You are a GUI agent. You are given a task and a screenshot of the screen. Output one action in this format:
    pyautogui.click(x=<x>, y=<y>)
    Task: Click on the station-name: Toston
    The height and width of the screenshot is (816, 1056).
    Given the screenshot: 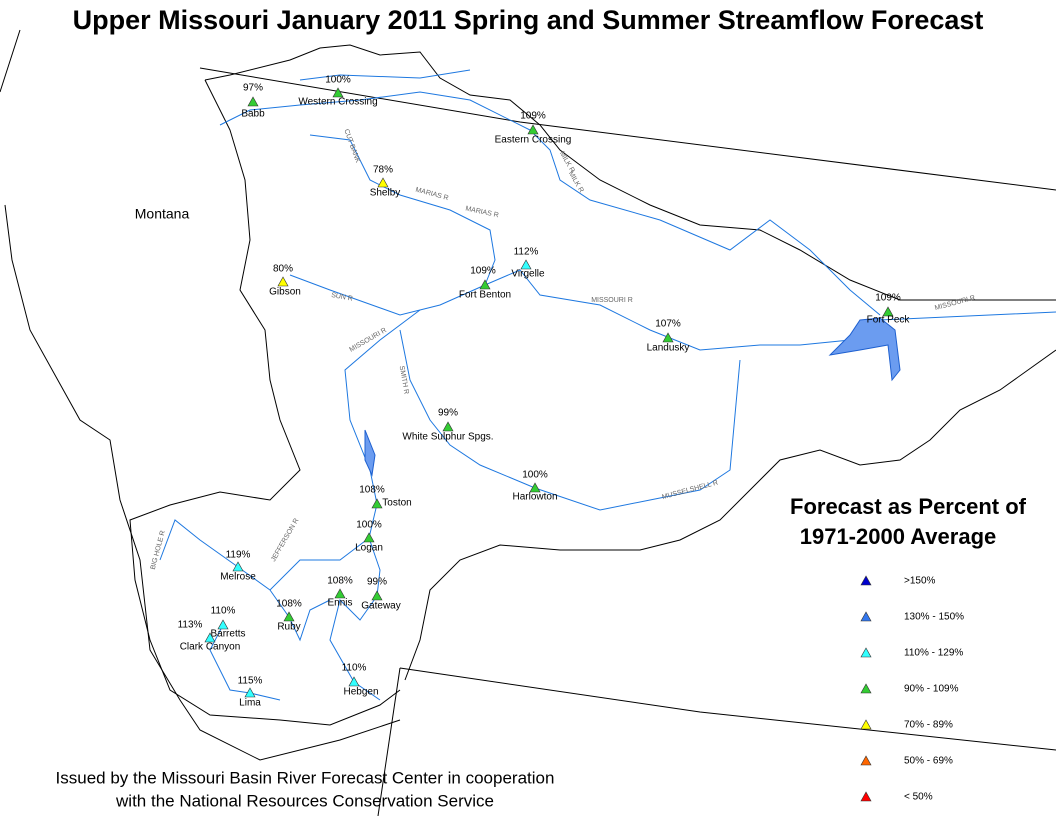 What is the action you would take?
    pyautogui.click(x=396, y=503)
    